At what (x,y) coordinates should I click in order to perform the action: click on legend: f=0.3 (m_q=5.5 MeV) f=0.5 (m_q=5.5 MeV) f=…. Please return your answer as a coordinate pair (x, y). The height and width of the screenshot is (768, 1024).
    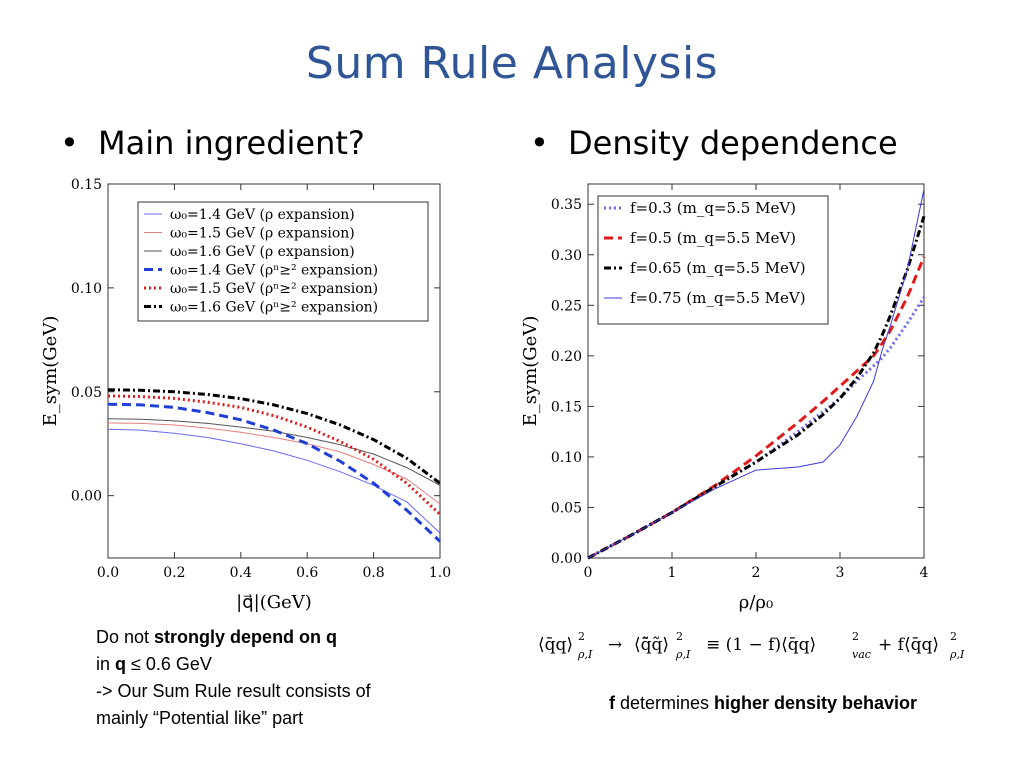
    Looking at the image, I should click on (713, 260).